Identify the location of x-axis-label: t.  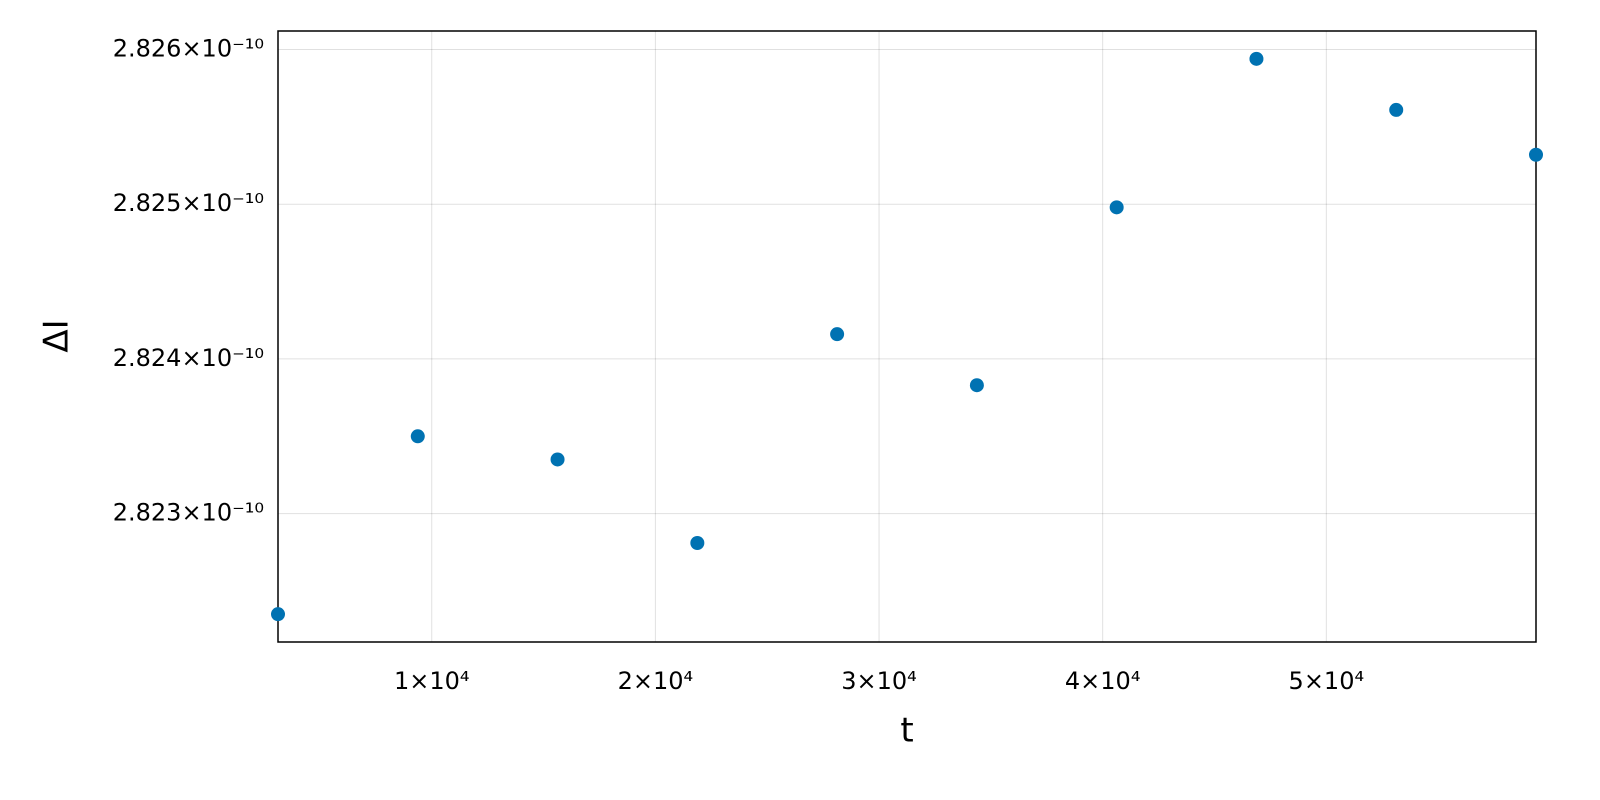
(906, 731).